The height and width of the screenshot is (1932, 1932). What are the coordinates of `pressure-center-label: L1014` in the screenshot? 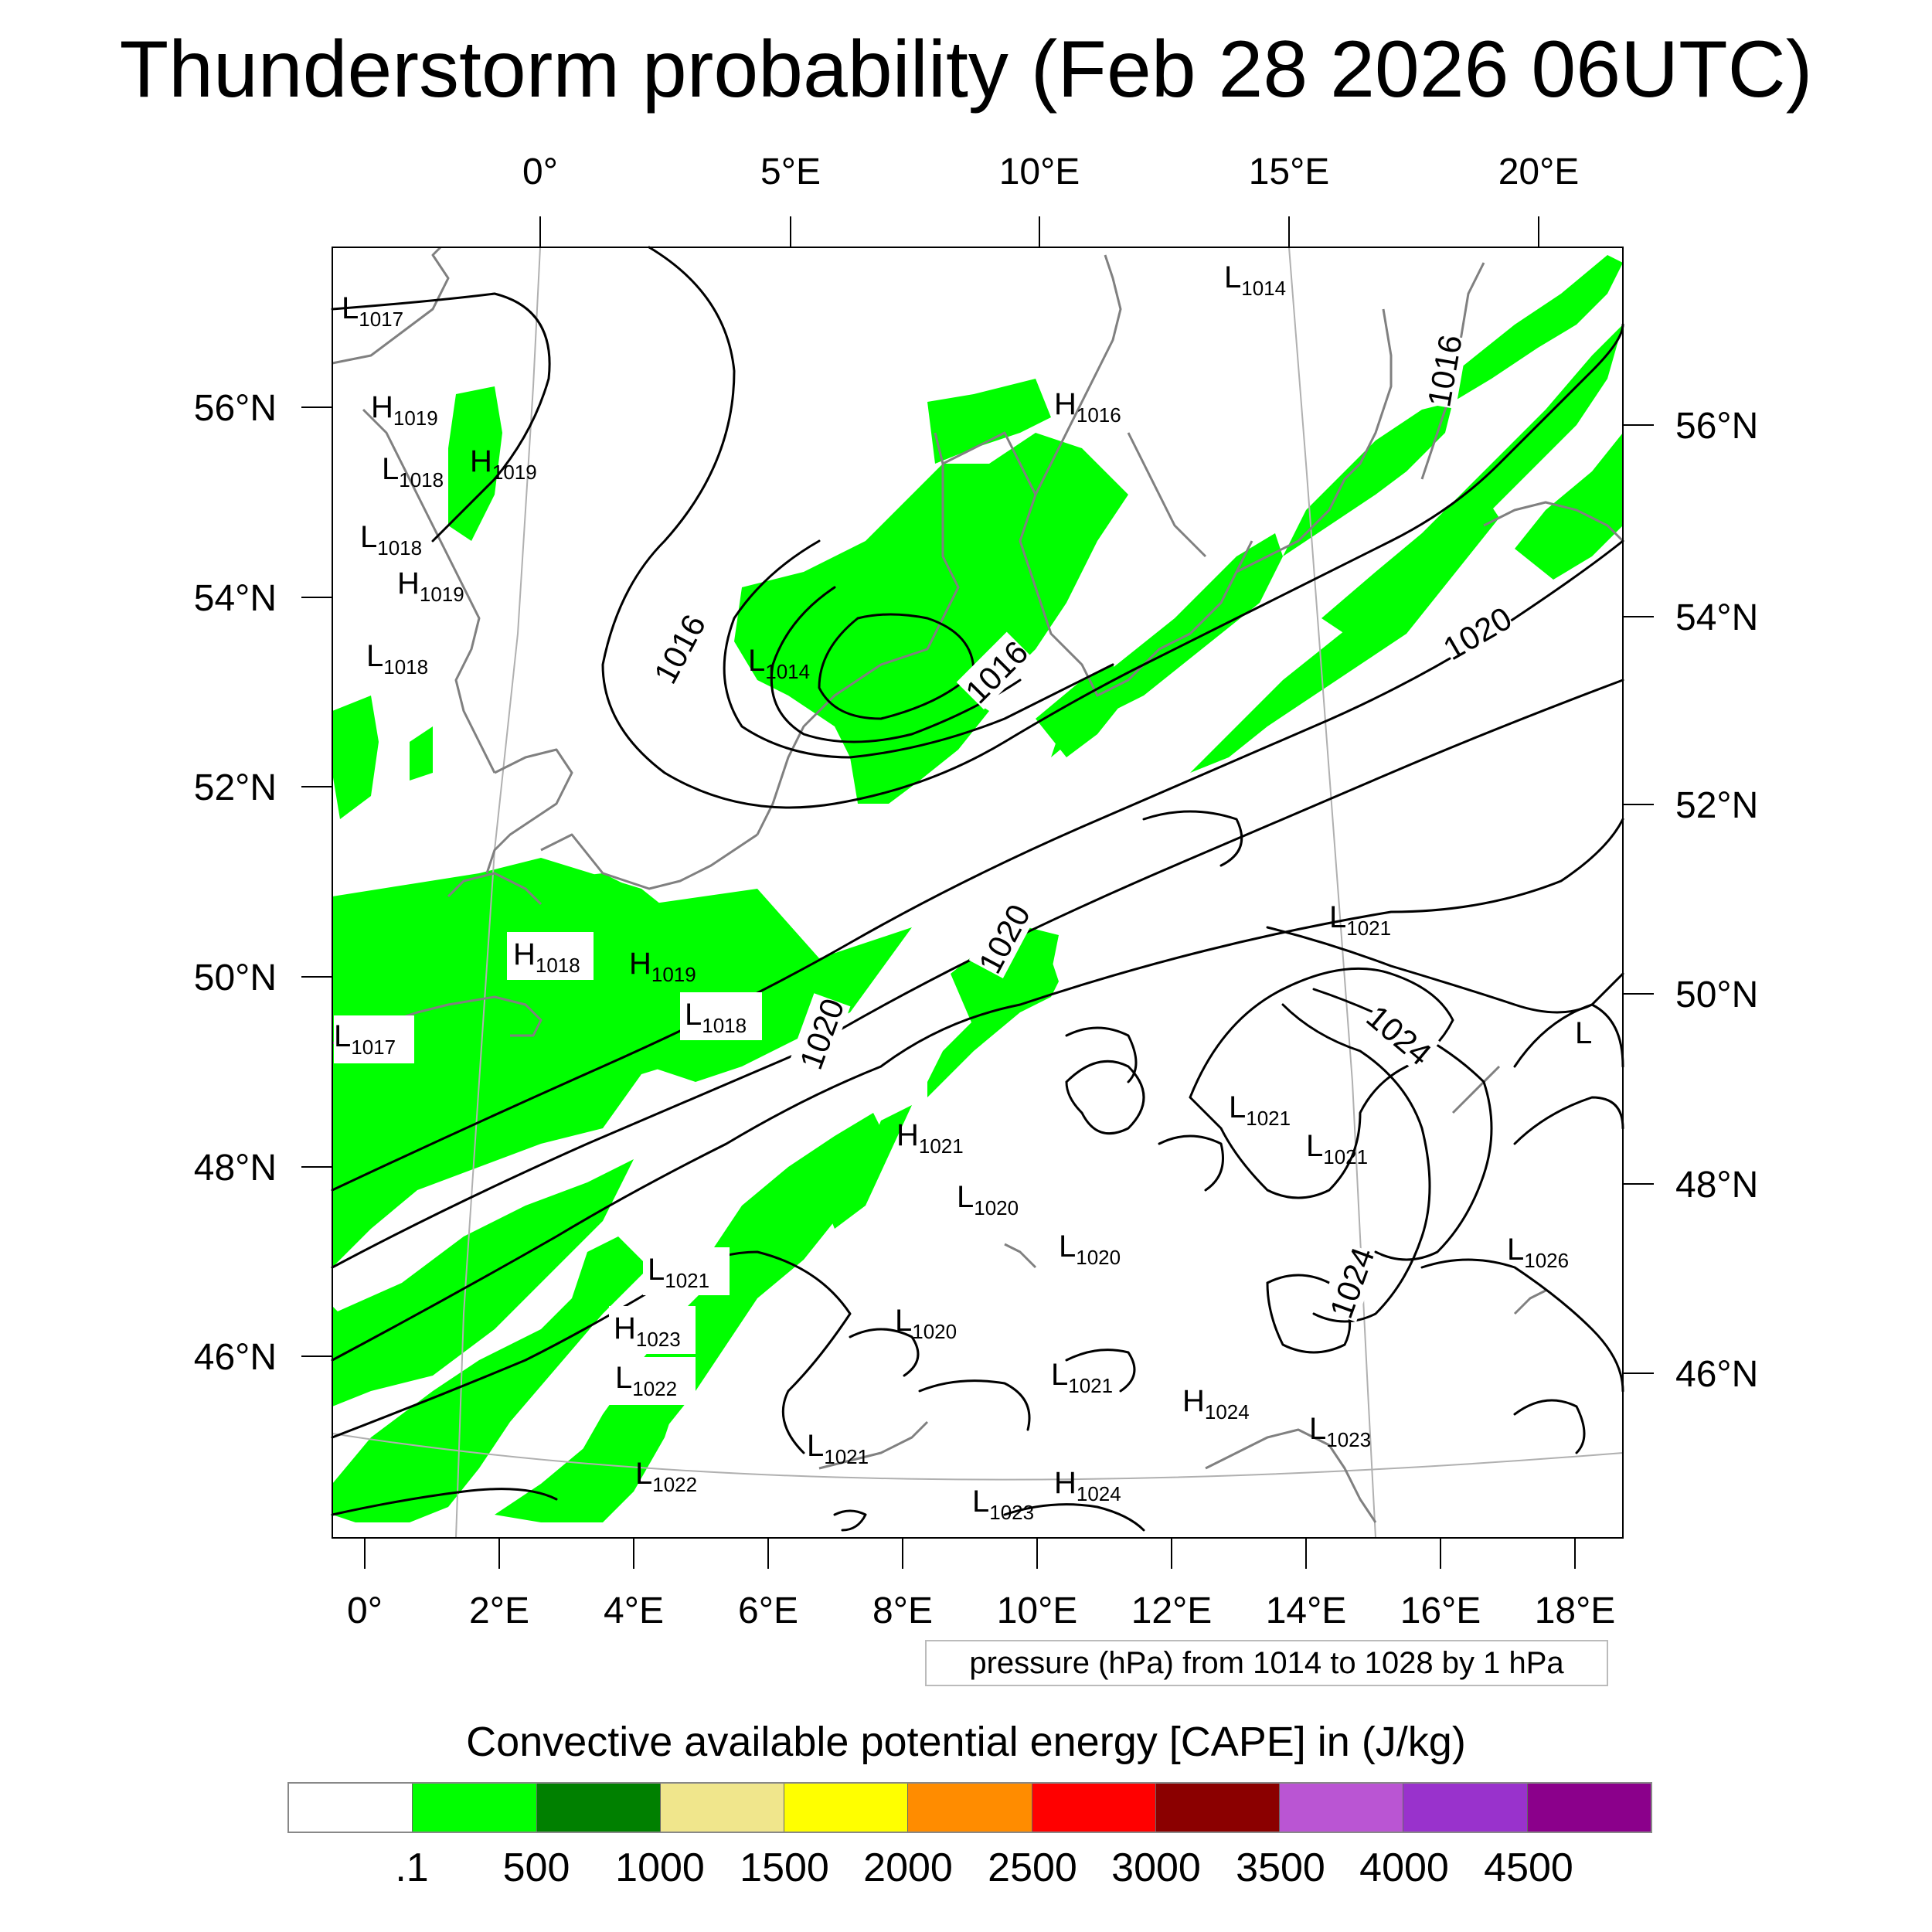 It's located at (779, 663).